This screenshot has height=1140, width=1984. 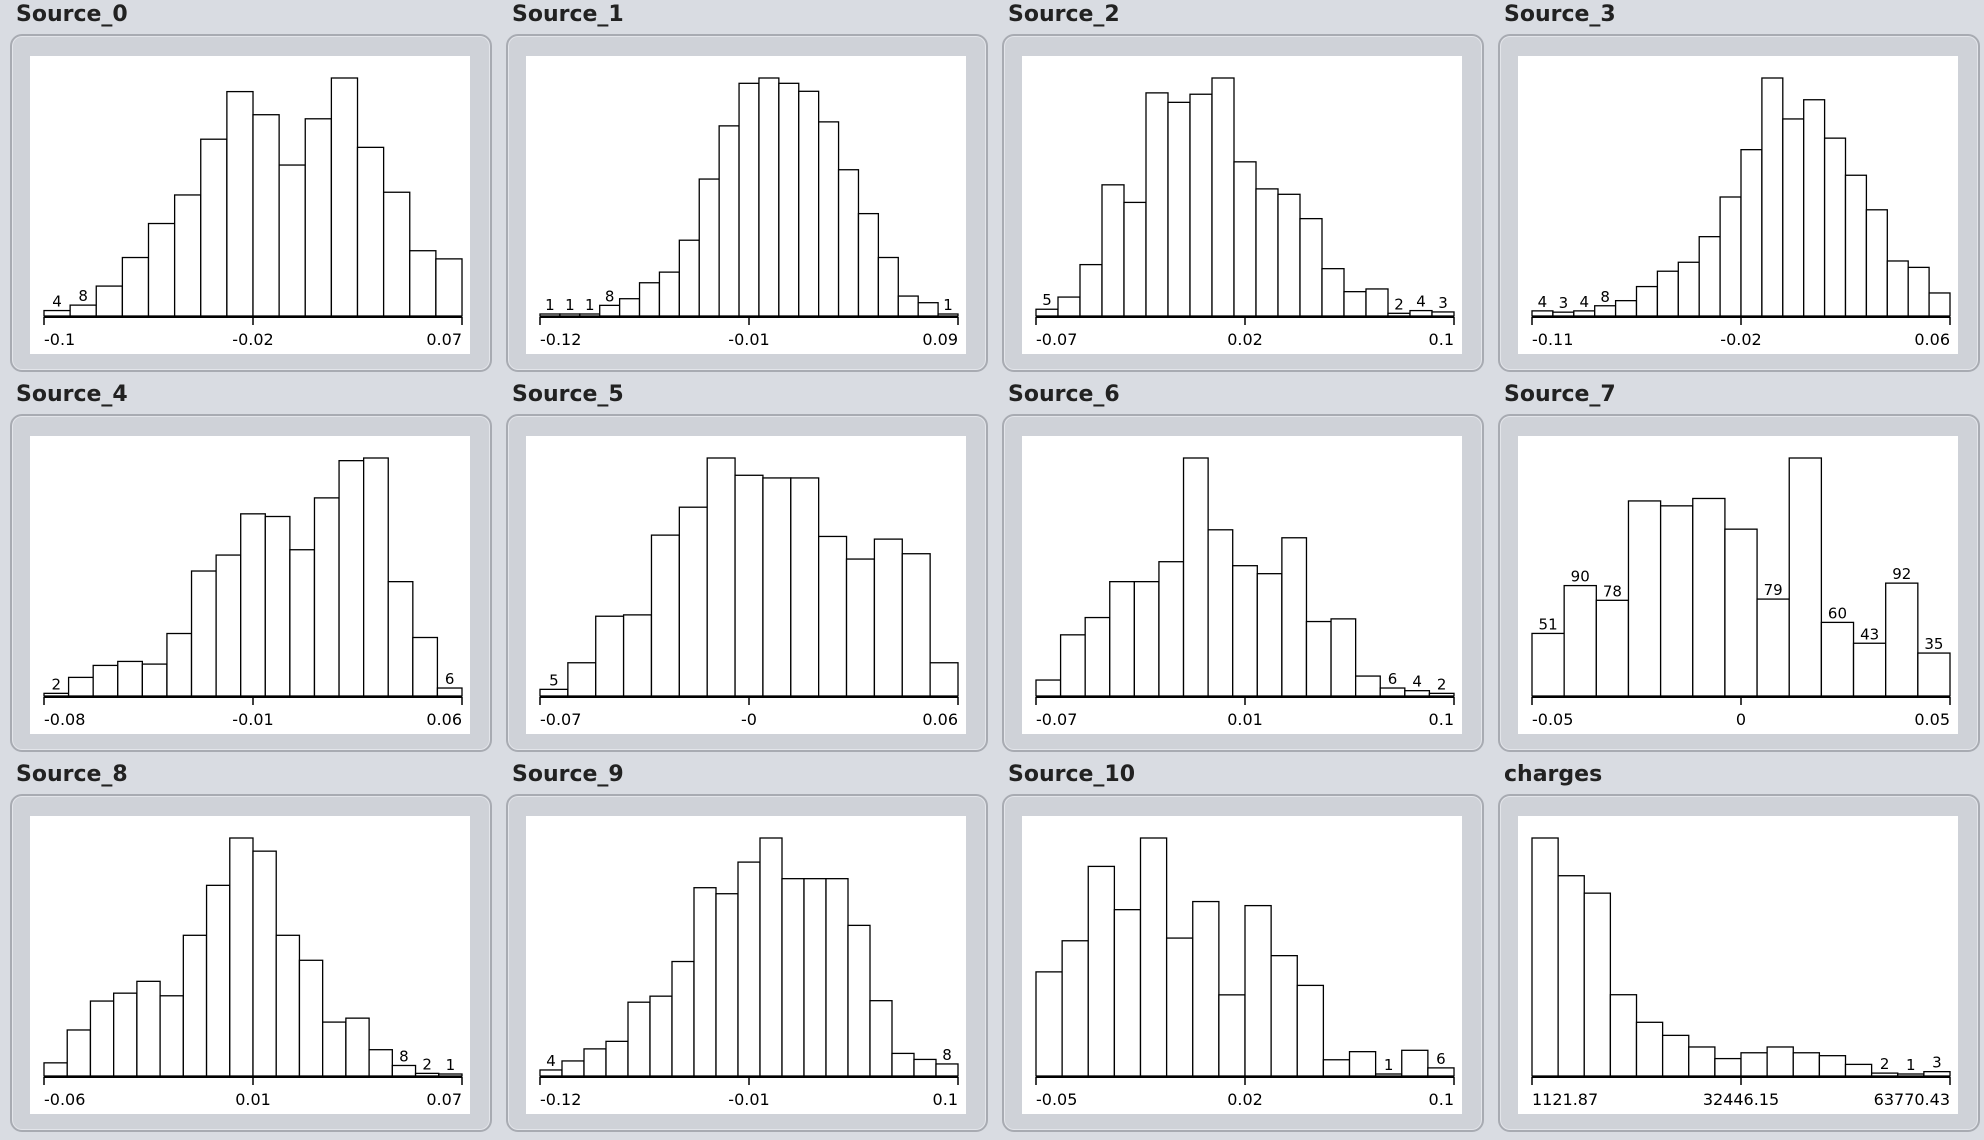 What do you see at coordinates (1933, 644) in the screenshot?
I see `bar-count-label: 35` at bounding box center [1933, 644].